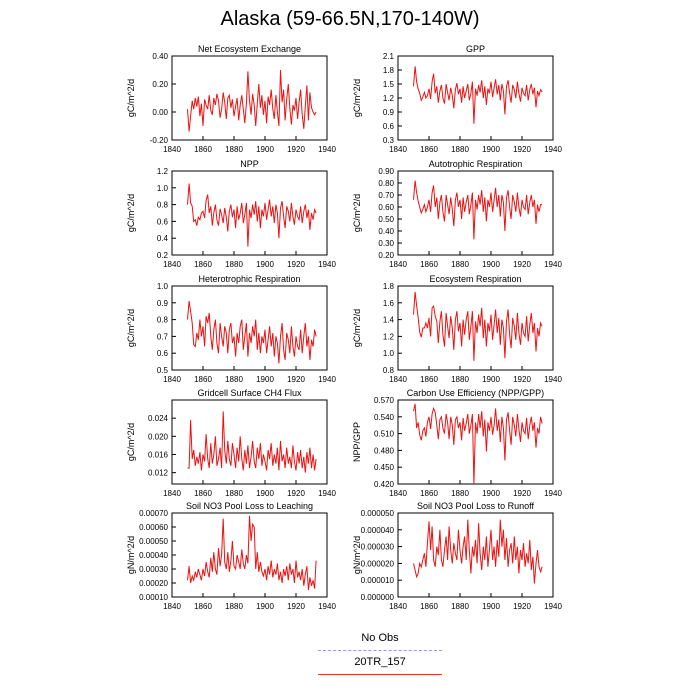  What do you see at coordinates (386, 183) in the screenshot?
I see `y-tick-label: 0.80` at bounding box center [386, 183].